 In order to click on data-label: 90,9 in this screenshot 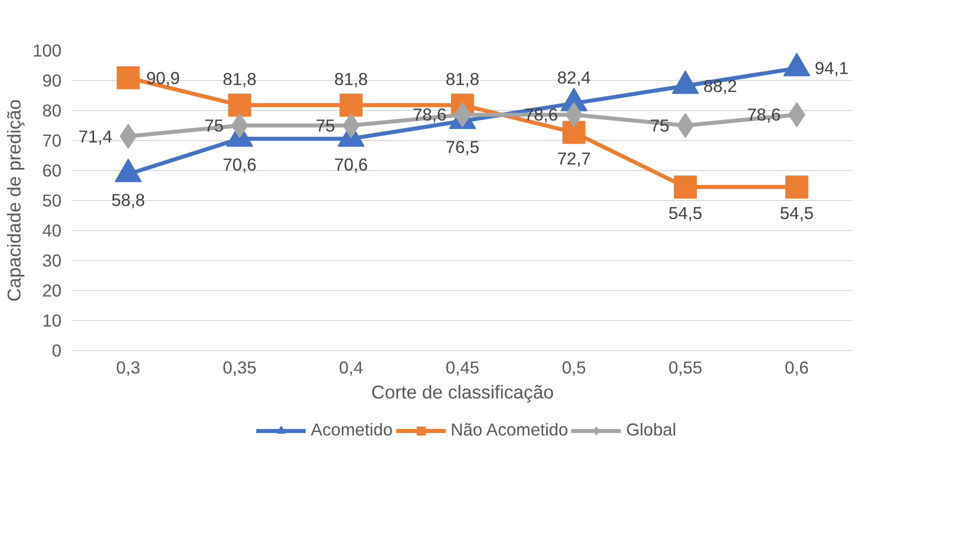, I will do `click(163, 78)`.